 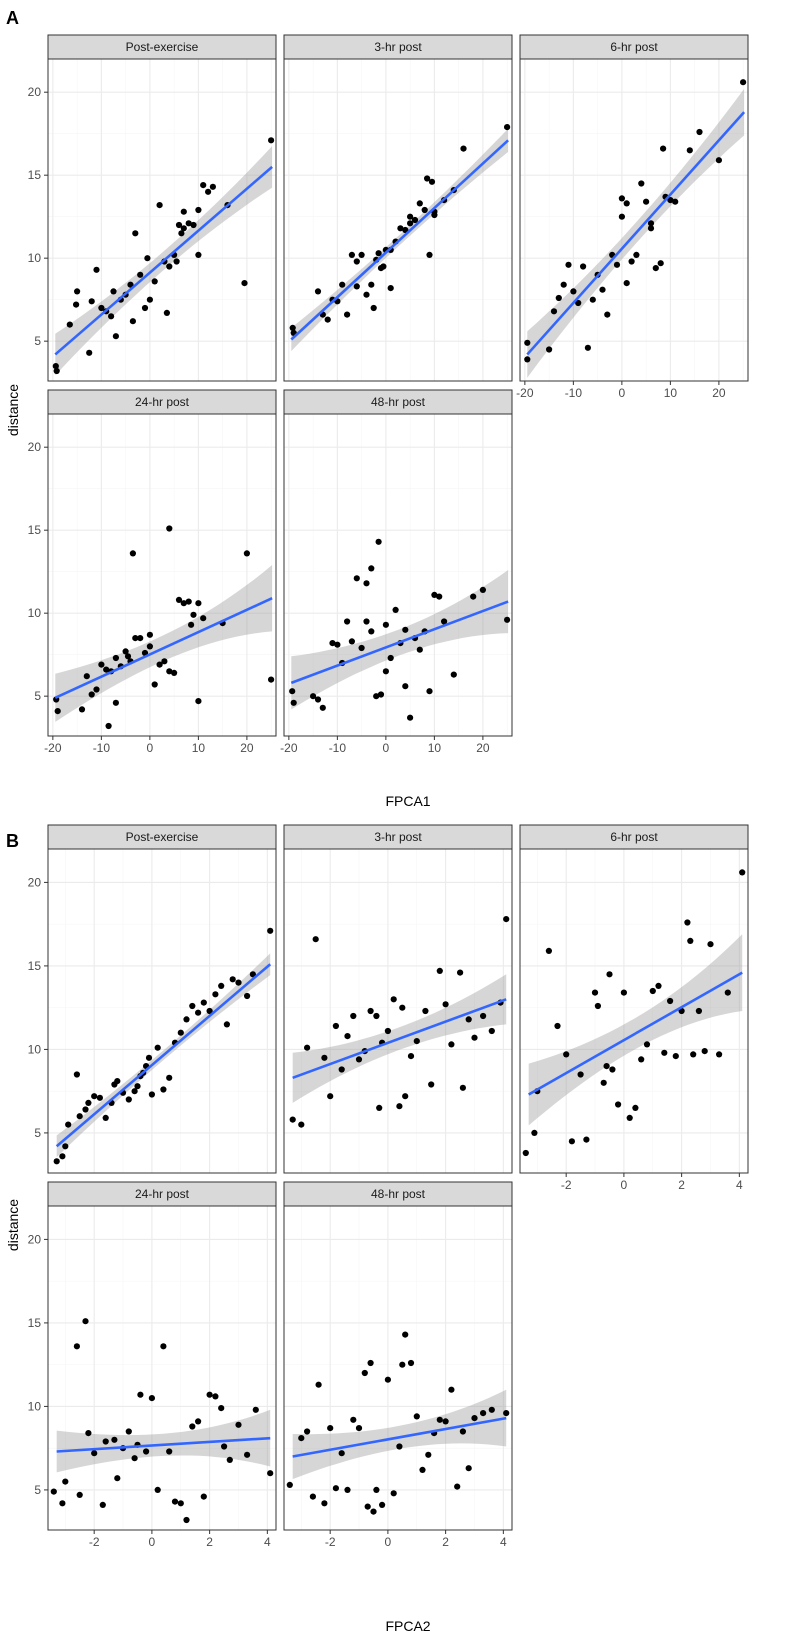 What do you see at coordinates (35, 92) in the screenshot?
I see `y-tick-label: 20` at bounding box center [35, 92].